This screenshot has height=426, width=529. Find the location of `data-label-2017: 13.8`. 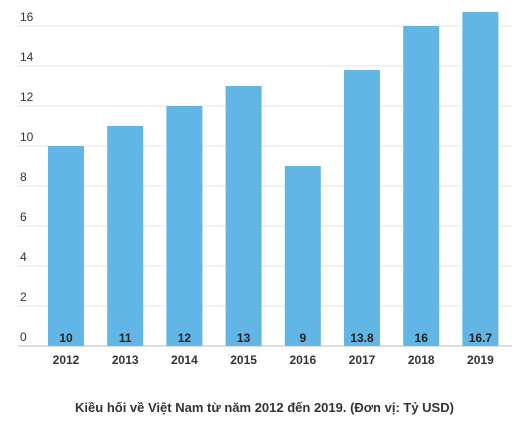

data-label-2017: 13.8 is located at coordinates (362, 338).